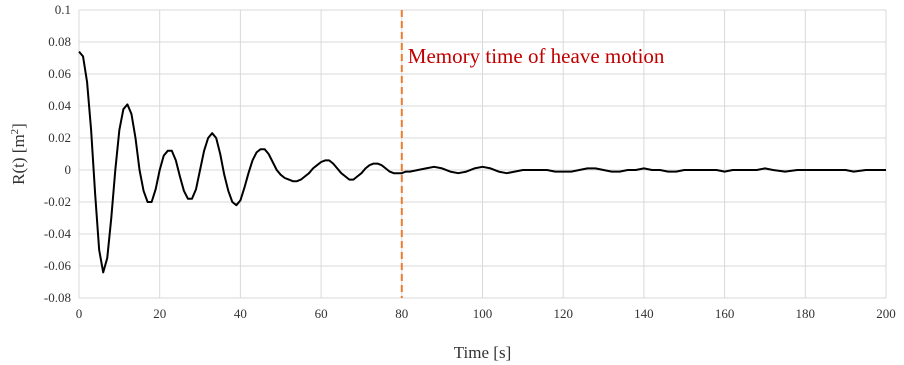  Describe the element at coordinates (159, 313) in the screenshot. I see `x-tick-label: 20` at that location.